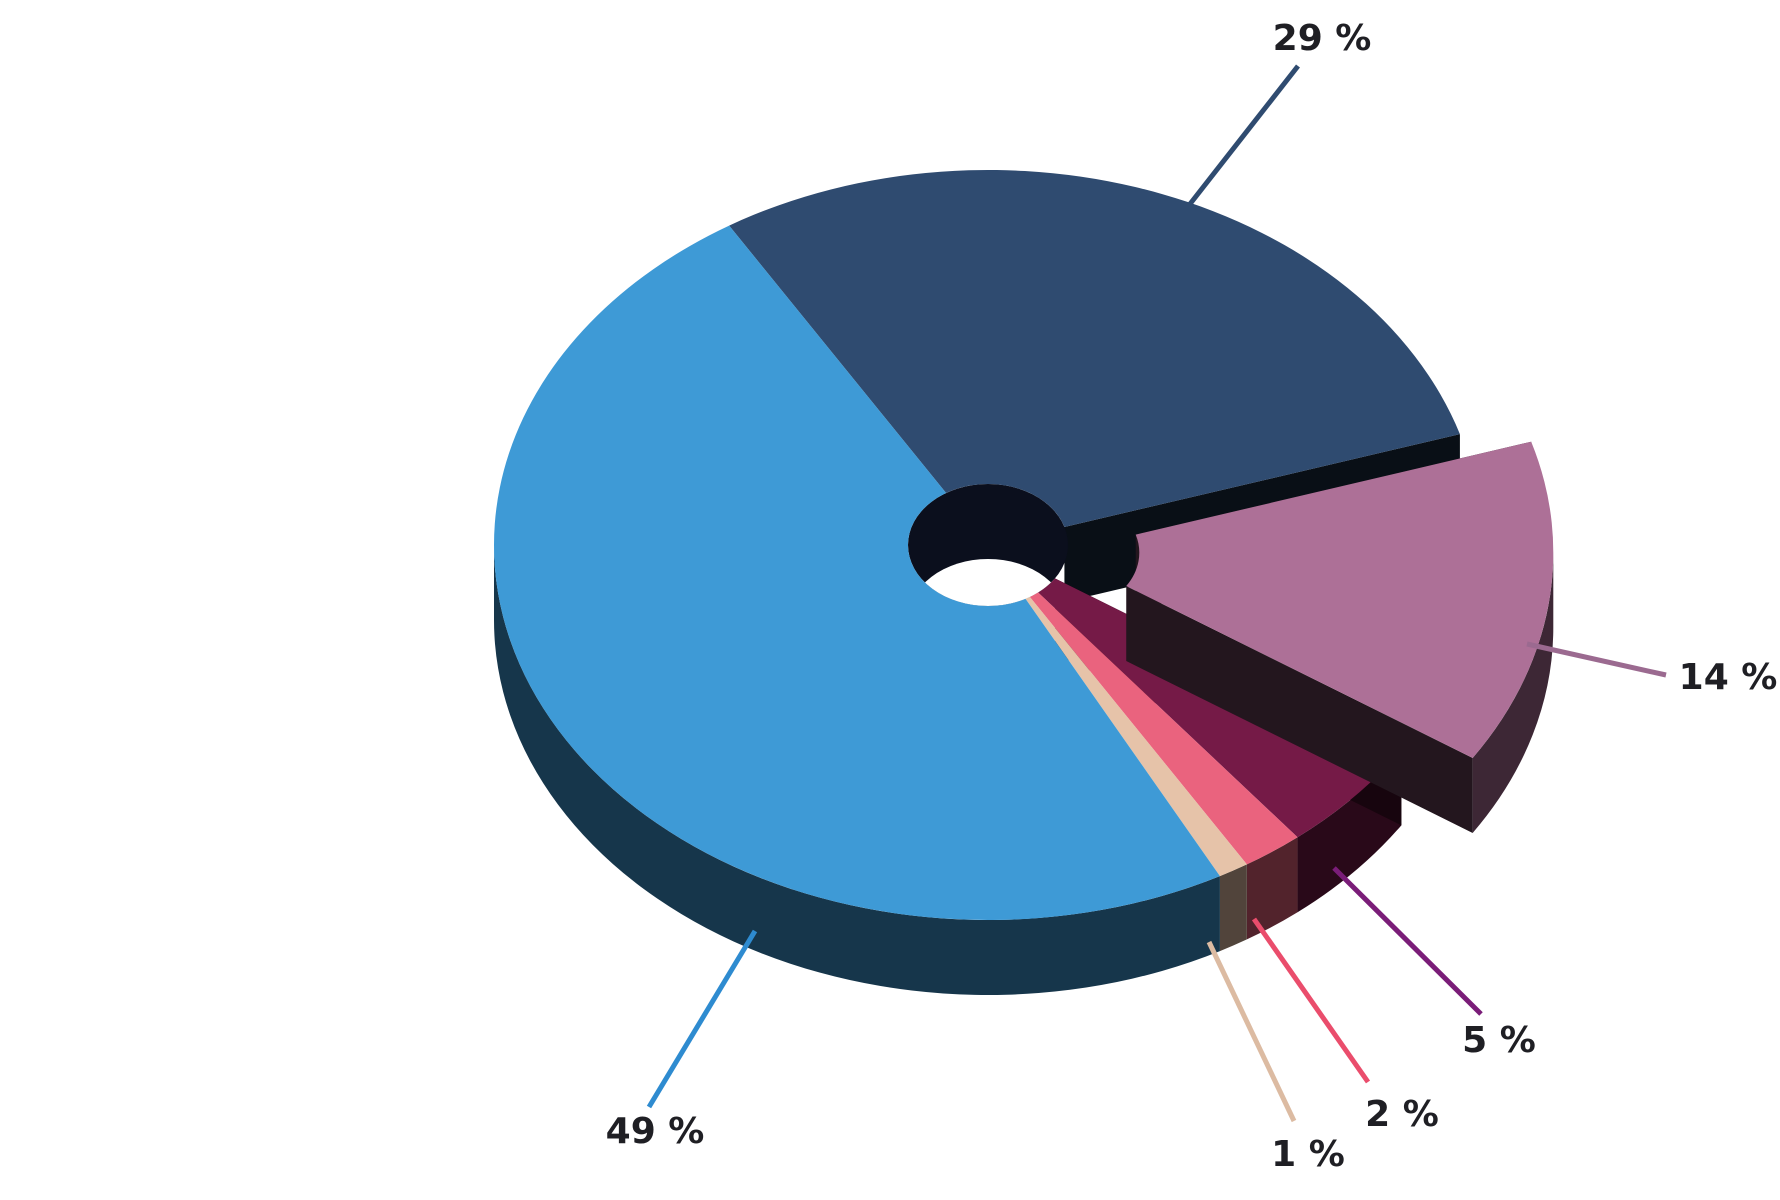 The height and width of the screenshot is (1200, 1780). Describe the element at coordinates (1308, 1154) in the screenshot. I see `data-label: 1 %` at that location.